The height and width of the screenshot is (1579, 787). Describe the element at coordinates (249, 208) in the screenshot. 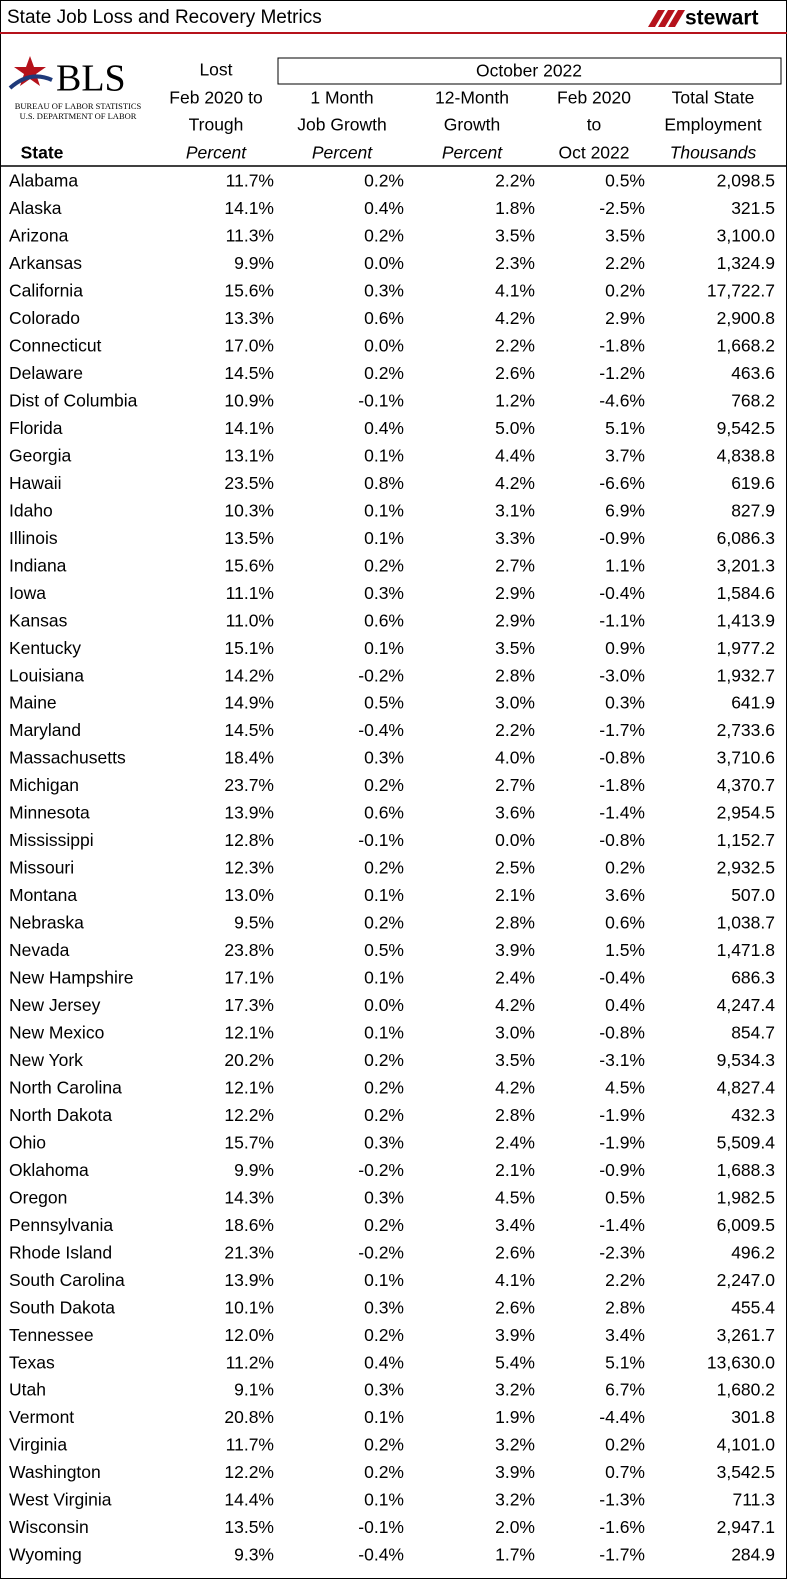

I see `cell-value: 14.1%` at that location.